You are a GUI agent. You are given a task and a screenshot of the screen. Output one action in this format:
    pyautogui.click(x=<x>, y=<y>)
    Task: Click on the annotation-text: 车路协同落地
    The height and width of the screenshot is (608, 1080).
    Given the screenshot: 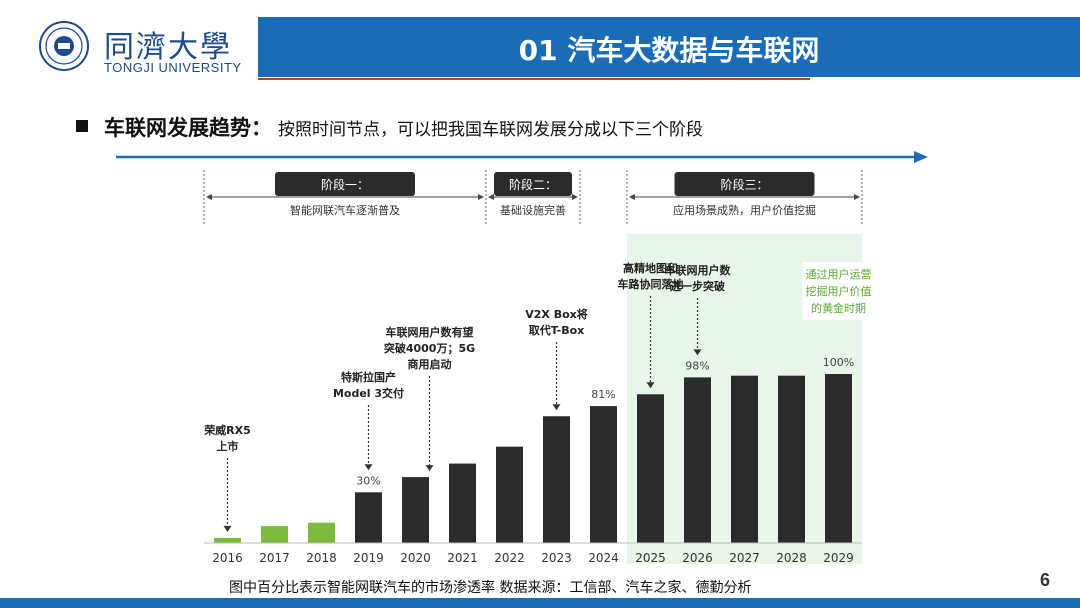 What is the action you would take?
    pyautogui.click(x=651, y=284)
    